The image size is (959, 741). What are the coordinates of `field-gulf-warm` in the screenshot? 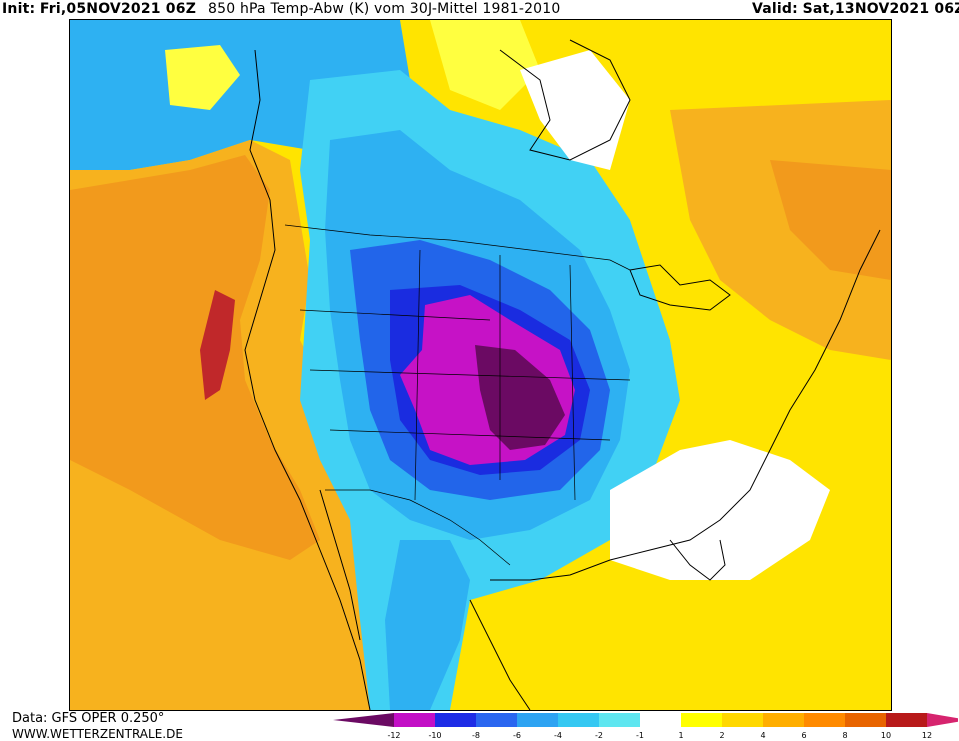 It's located at (670, 645).